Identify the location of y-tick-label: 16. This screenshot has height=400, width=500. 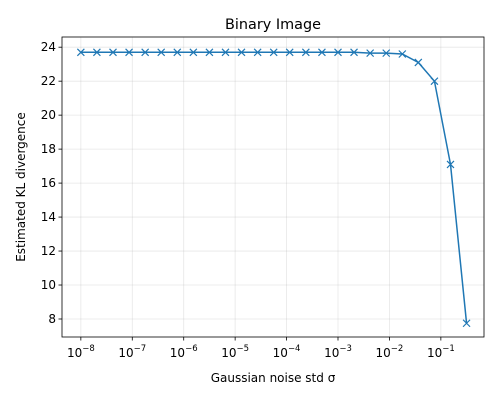
(48, 183).